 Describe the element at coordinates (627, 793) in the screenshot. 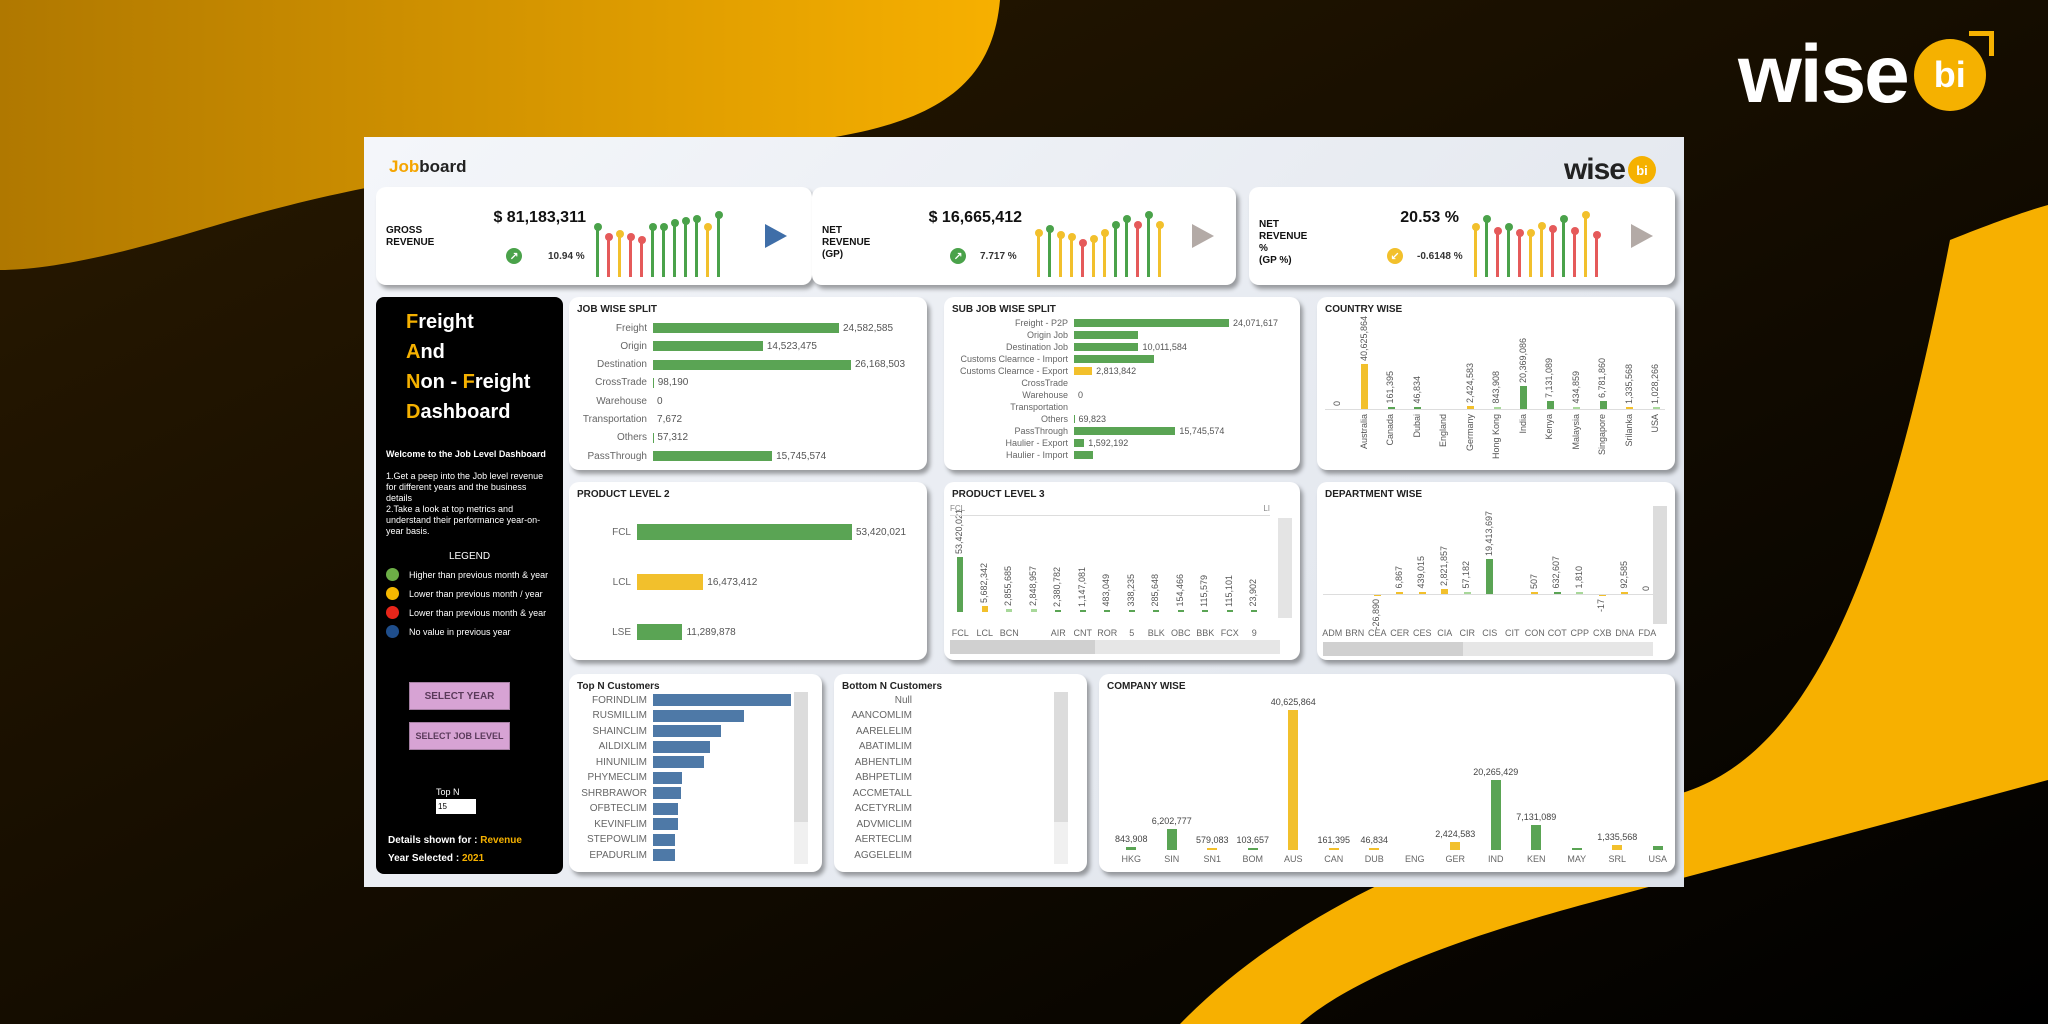

I see `bar-row: SHRBRAWOR` at that location.